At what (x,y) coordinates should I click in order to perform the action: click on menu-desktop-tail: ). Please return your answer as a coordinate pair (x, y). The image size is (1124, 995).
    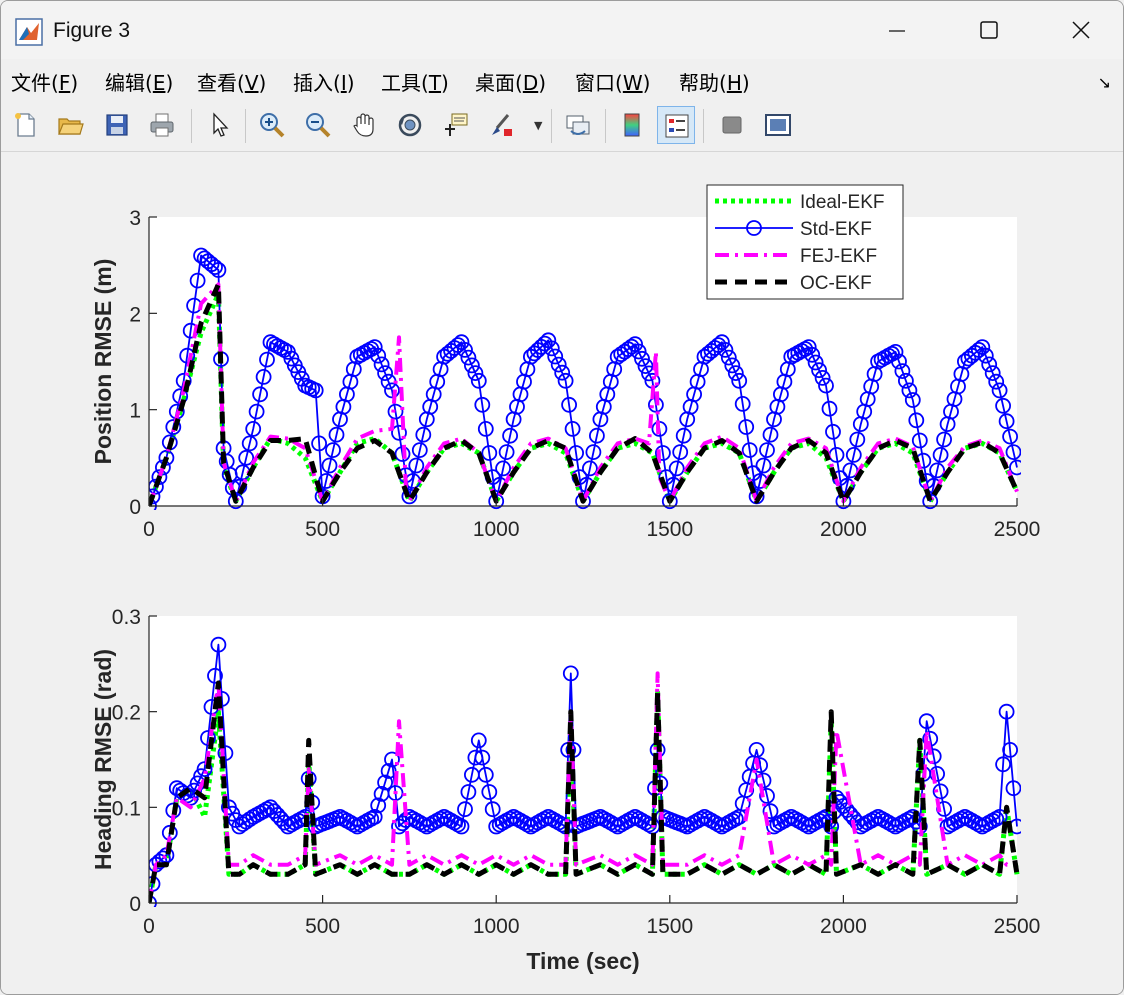
    Looking at the image, I should click on (542, 83).